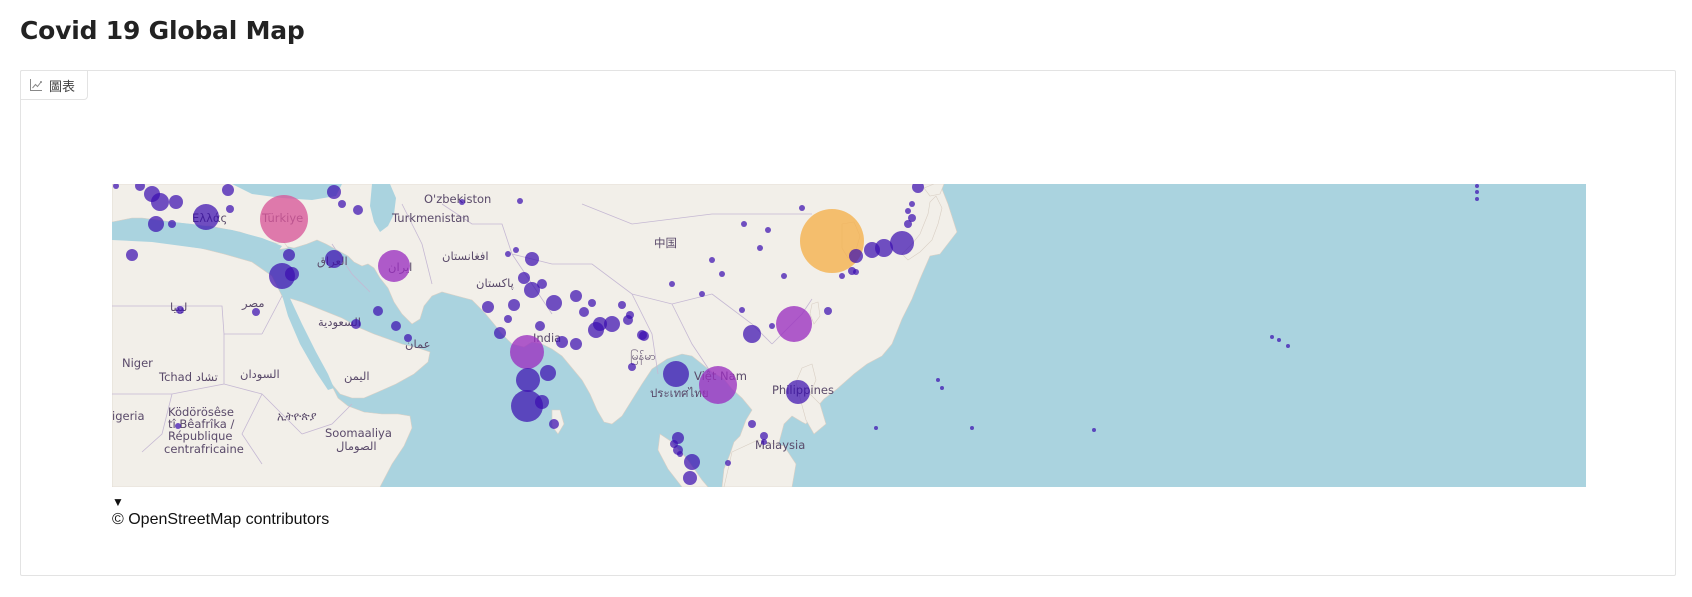 This screenshot has width=1692, height=597. Describe the element at coordinates (54, 85) in the screenshot. I see `chart-tab: 圖表` at that location.